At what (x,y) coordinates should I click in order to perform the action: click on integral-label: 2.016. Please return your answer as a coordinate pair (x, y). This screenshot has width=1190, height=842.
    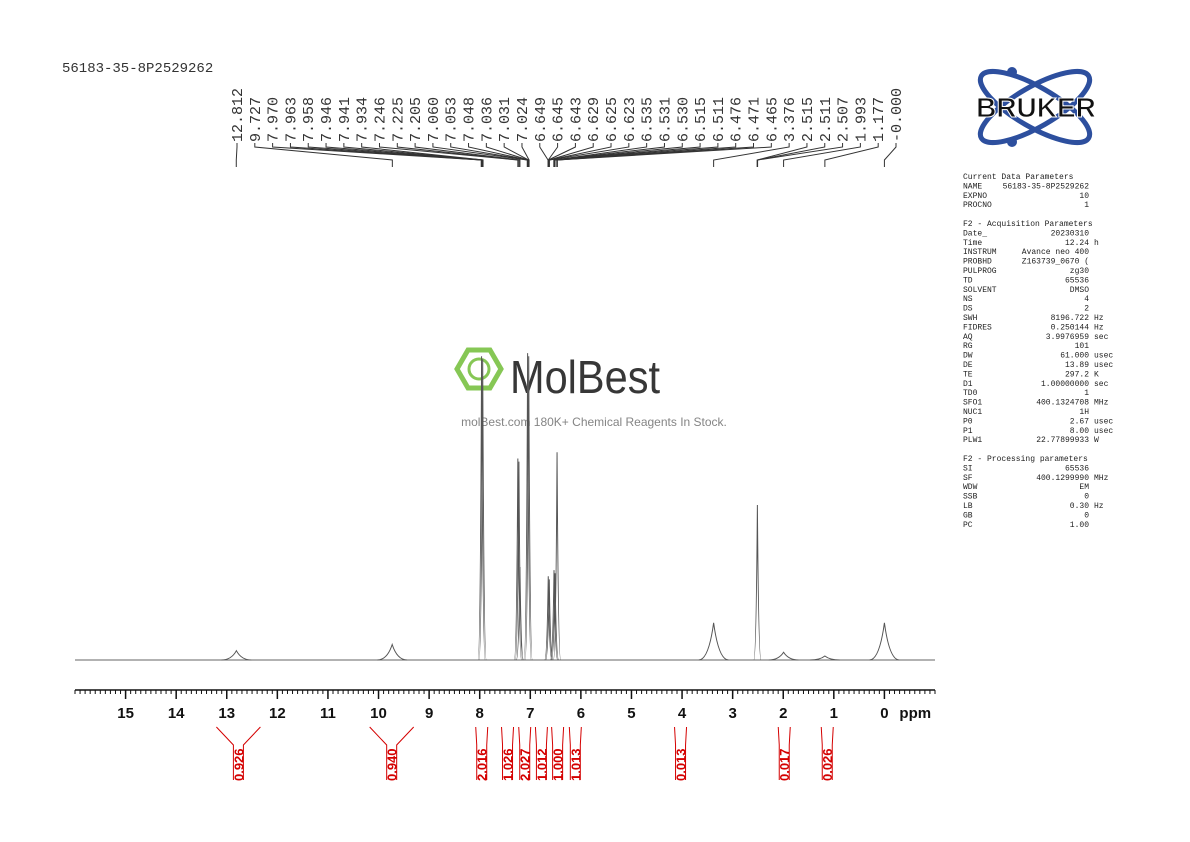
    Looking at the image, I should click on (482, 764).